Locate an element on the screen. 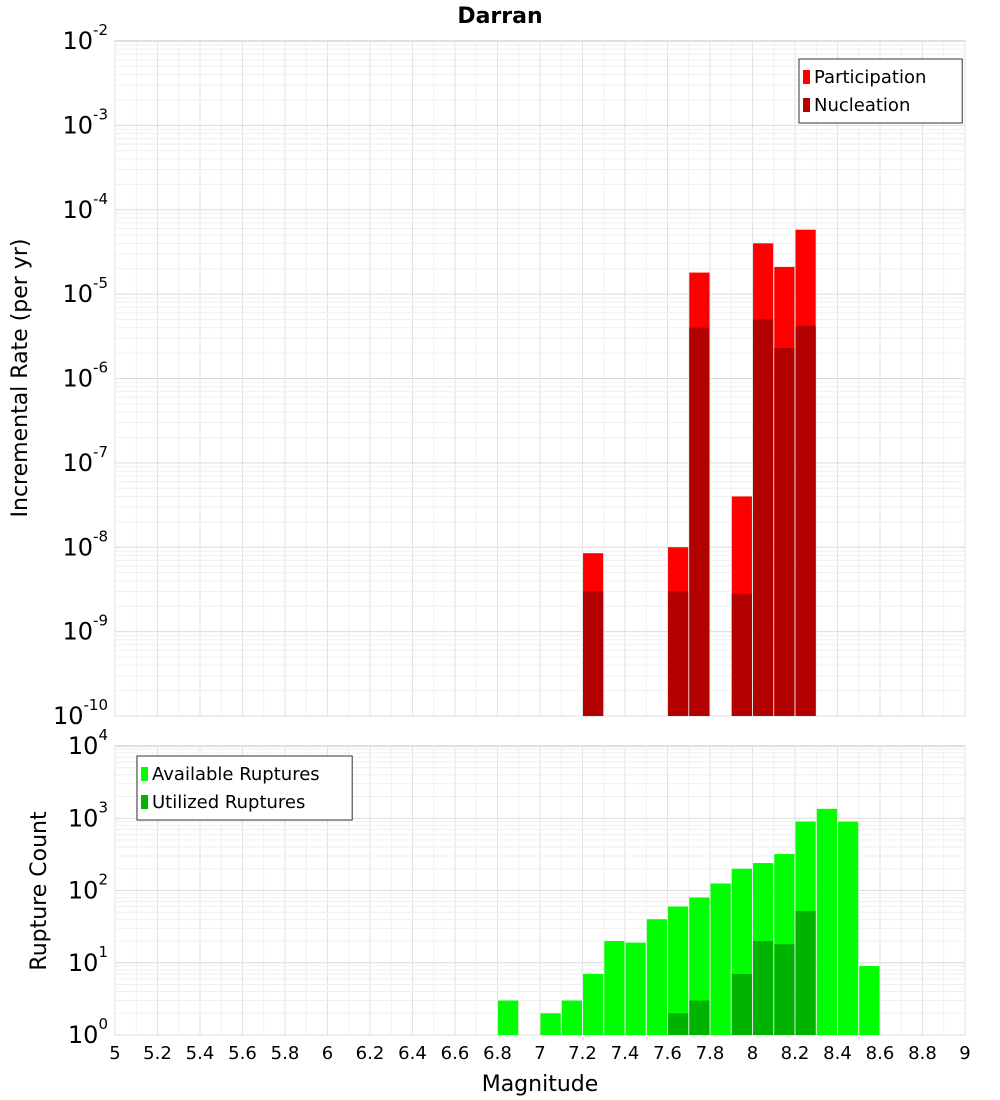 This screenshot has width=1000, height=1100. legend-label: Utilized Ruptures is located at coordinates (228, 802).